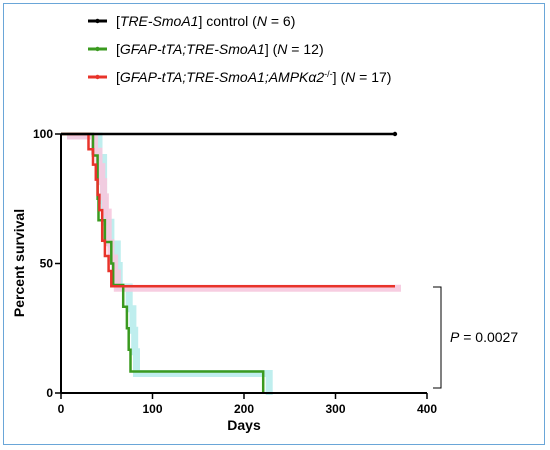 This screenshot has height=450, width=550. I want to click on x-tick-label: 0, so click(61, 409).